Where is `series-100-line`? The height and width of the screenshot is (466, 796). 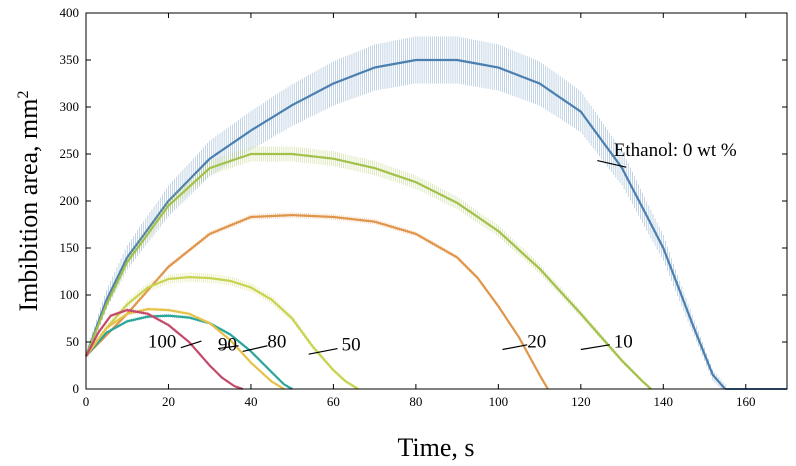 series-100-line is located at coordinates (164, 349).